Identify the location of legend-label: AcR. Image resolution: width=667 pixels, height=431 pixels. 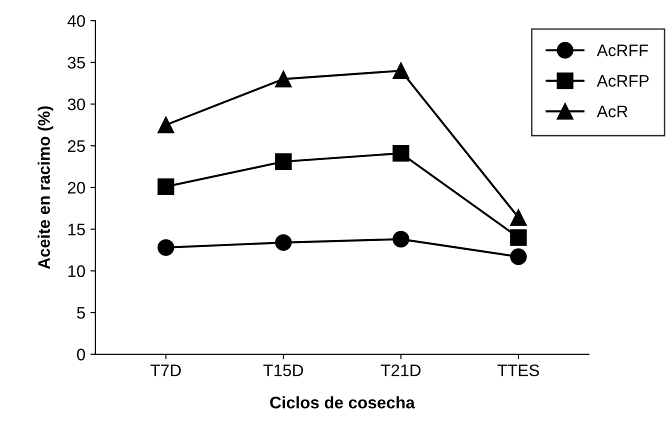
(612, 112).